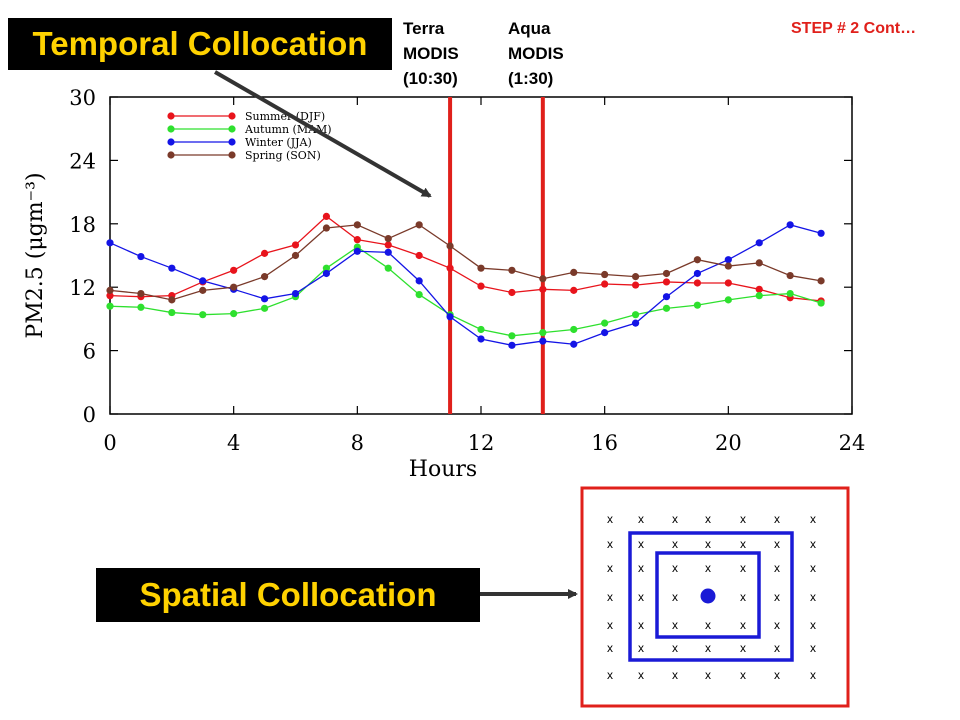 This screenshot has height=720, width=960. What do you see at coordinates (604, 443) in the screenshot?
I see `x-tick-label: 16` at bounding box center [604, 443].